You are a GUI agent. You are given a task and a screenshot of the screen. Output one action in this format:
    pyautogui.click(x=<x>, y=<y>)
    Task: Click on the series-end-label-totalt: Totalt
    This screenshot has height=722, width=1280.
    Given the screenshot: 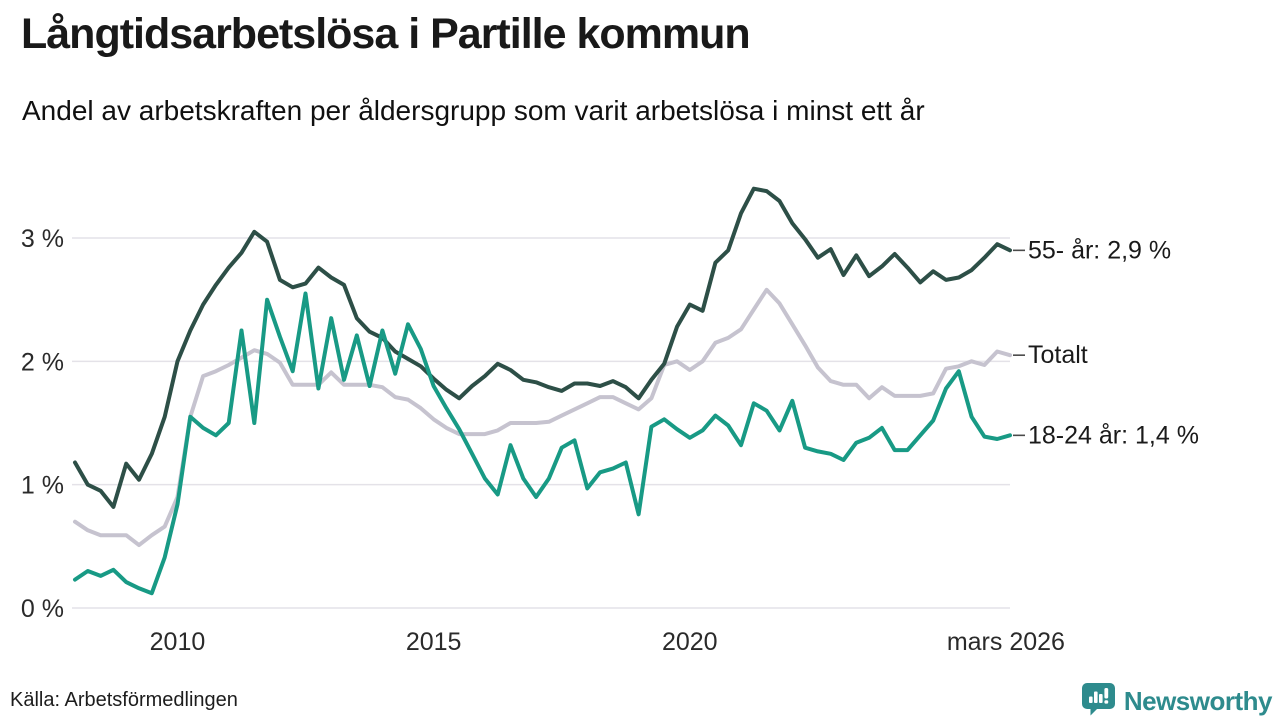 What is the action you would take?
    pyautogui.click(x=1058, y=355)
    